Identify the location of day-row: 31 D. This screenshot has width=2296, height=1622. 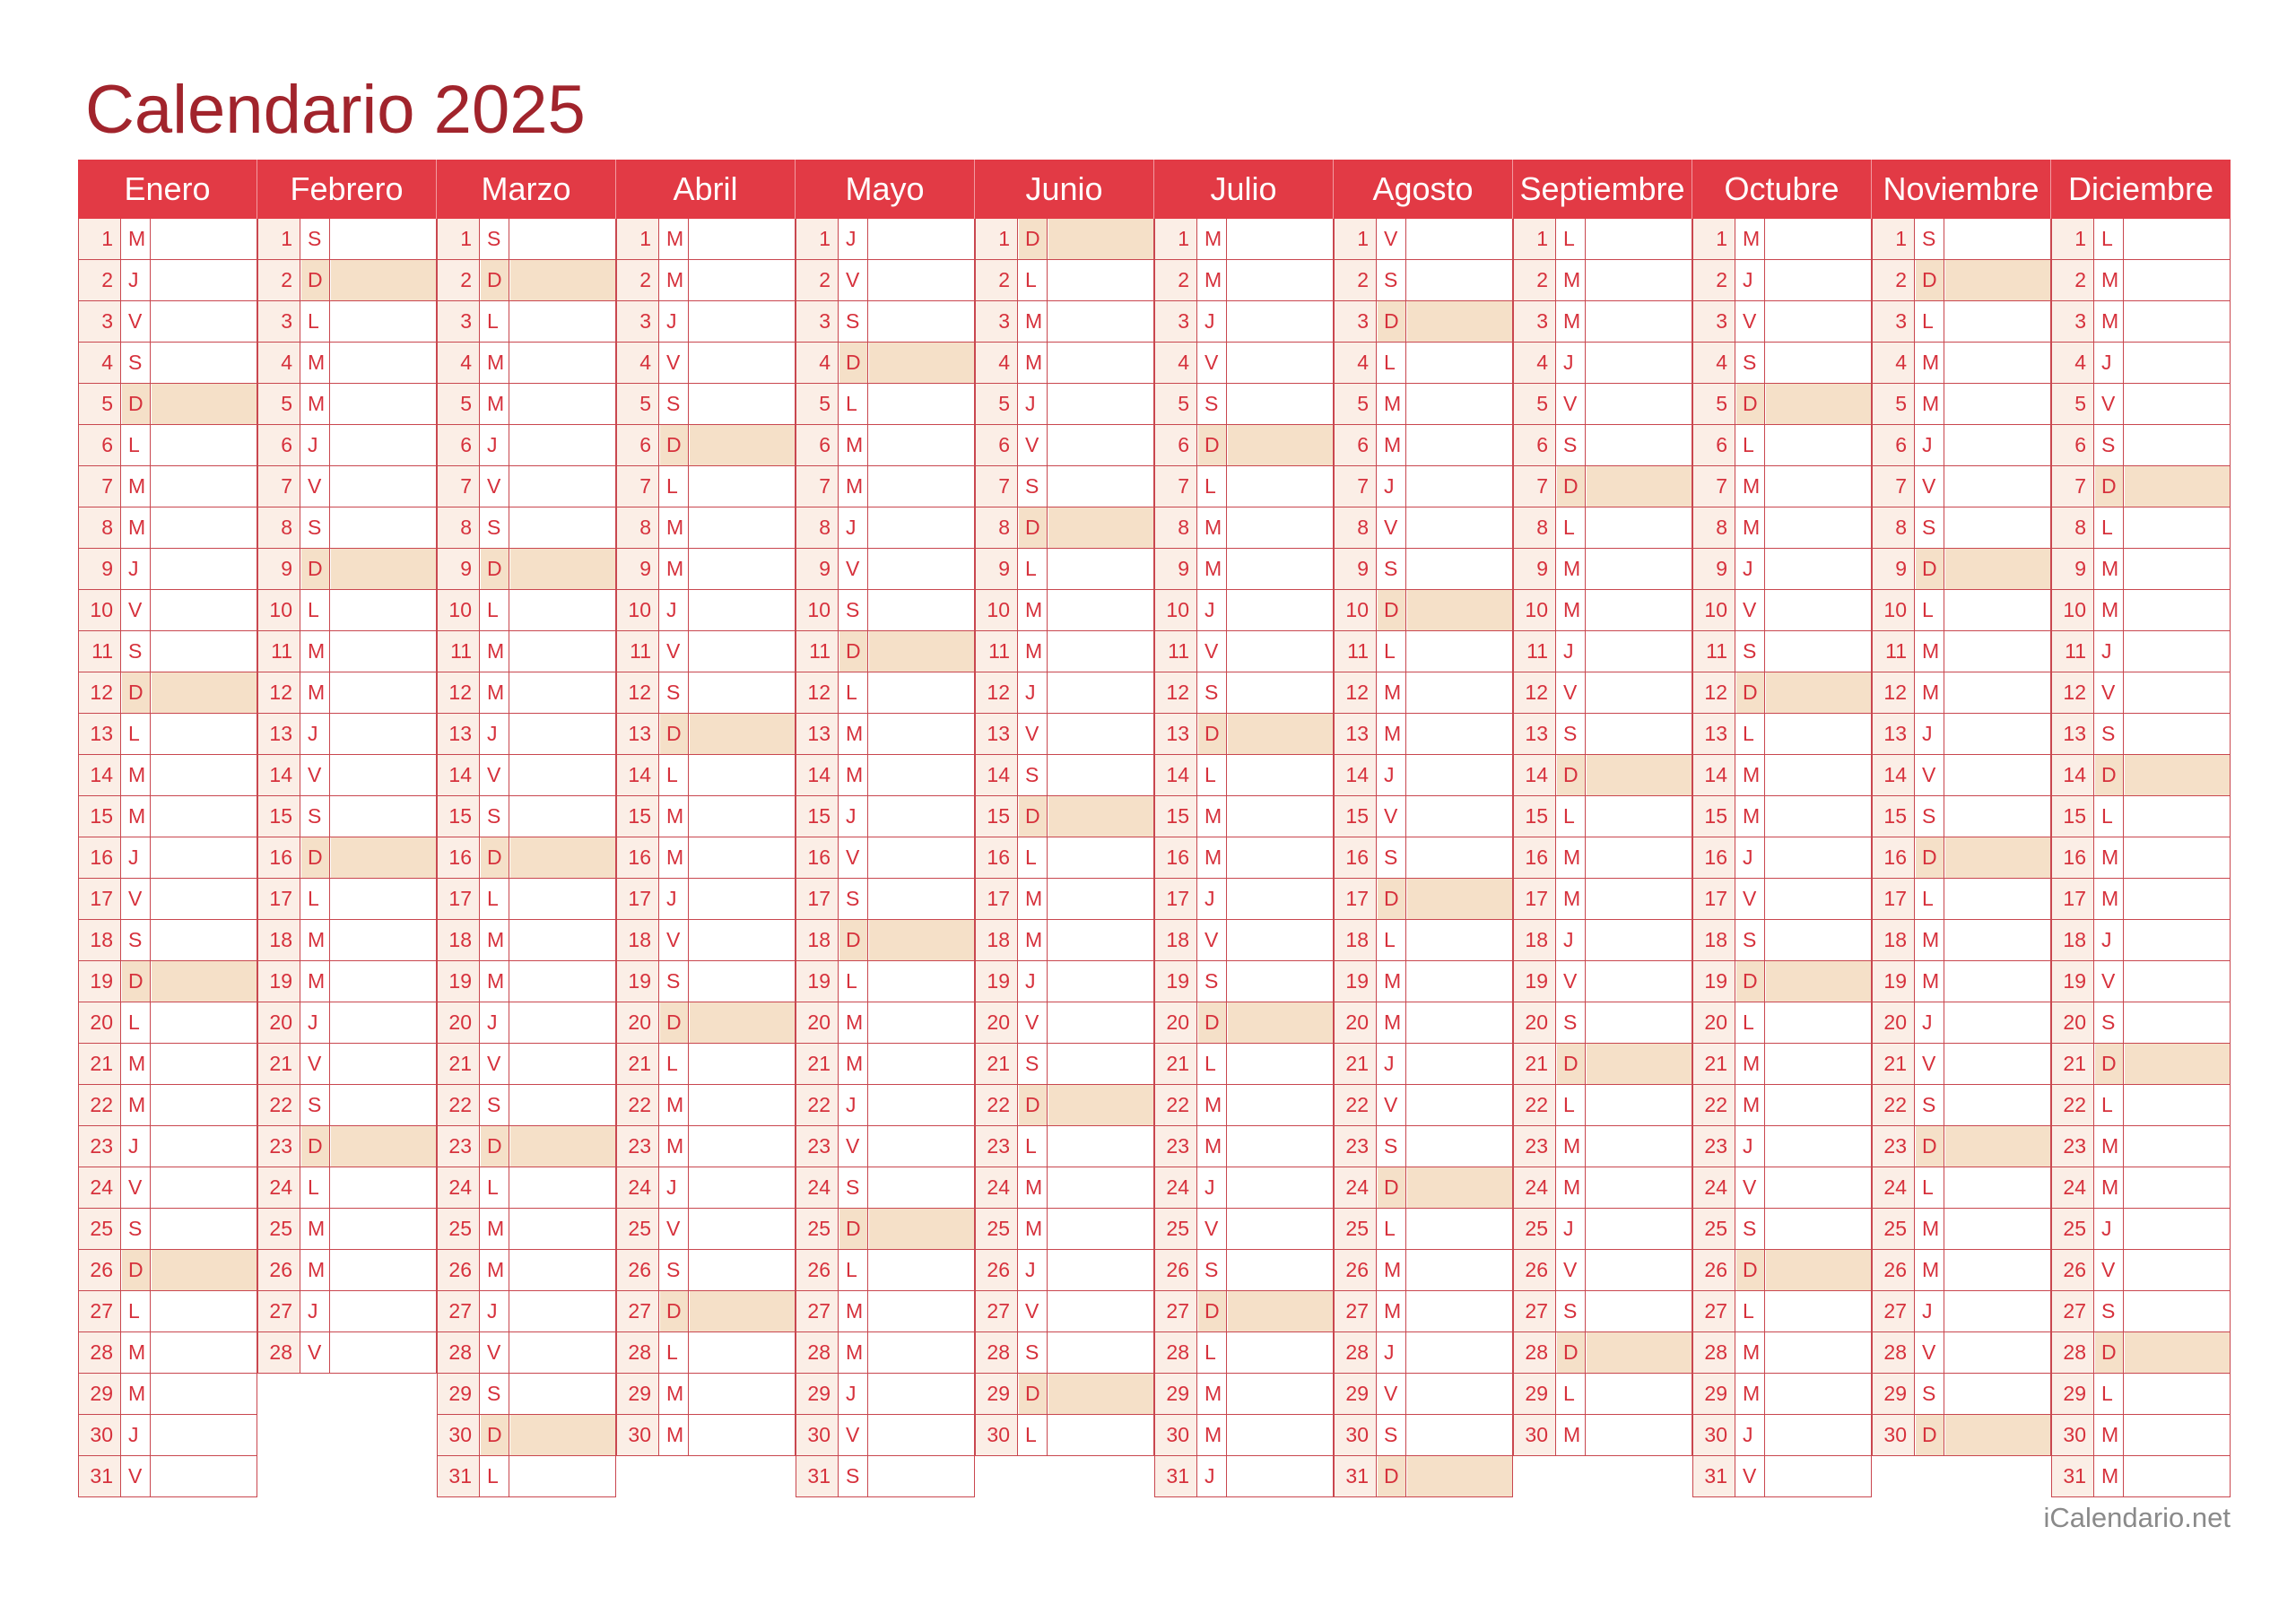
(1423, 1476).